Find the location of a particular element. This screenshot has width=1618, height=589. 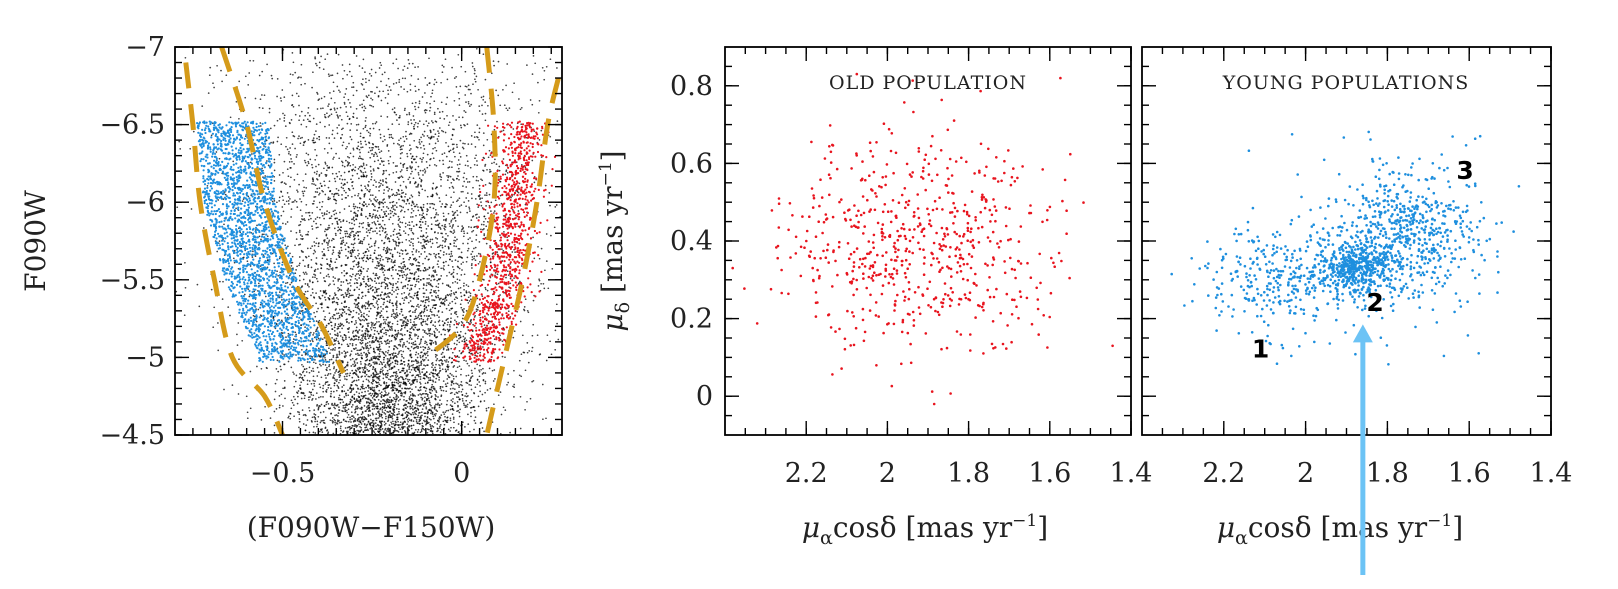

cmd-y-tick-label: −5.5 is located at coordinates (132, 280).